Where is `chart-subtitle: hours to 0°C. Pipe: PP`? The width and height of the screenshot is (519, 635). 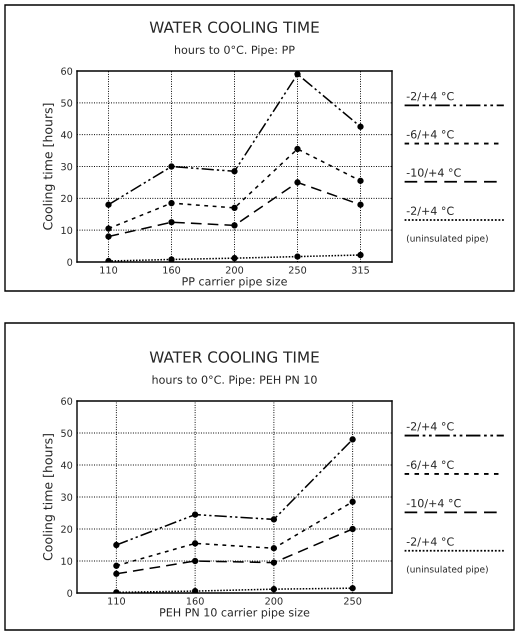
chart-subtitle: hours to 0°C. Pipe: PP is located at coordinates (235, 50).